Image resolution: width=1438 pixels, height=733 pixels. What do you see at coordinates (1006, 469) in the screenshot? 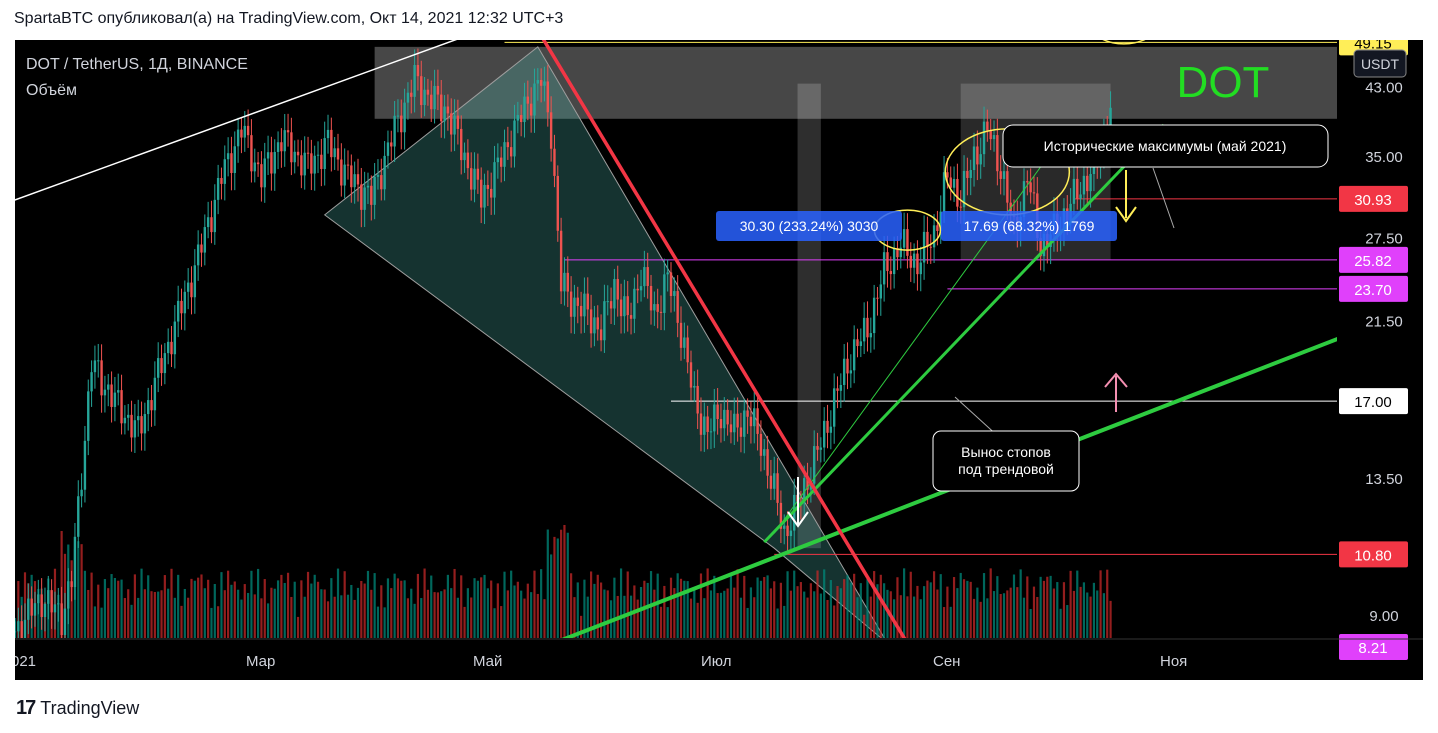
I see `callout-stops-line: под трендовой` at bounding box center [1006, 469].